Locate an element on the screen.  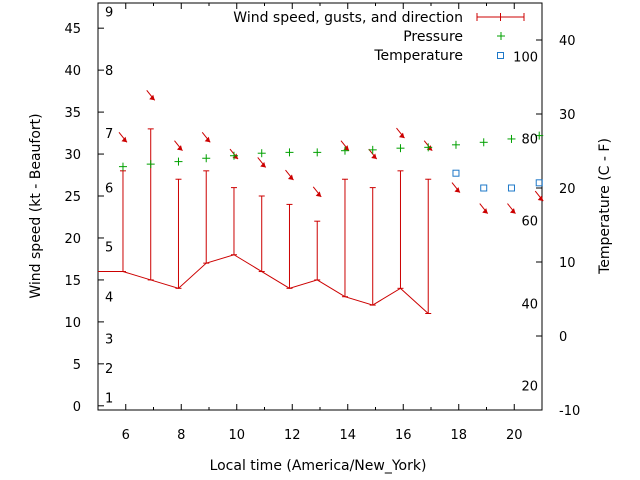
beaufort-label: 3 is located at coordinates (109, 340).